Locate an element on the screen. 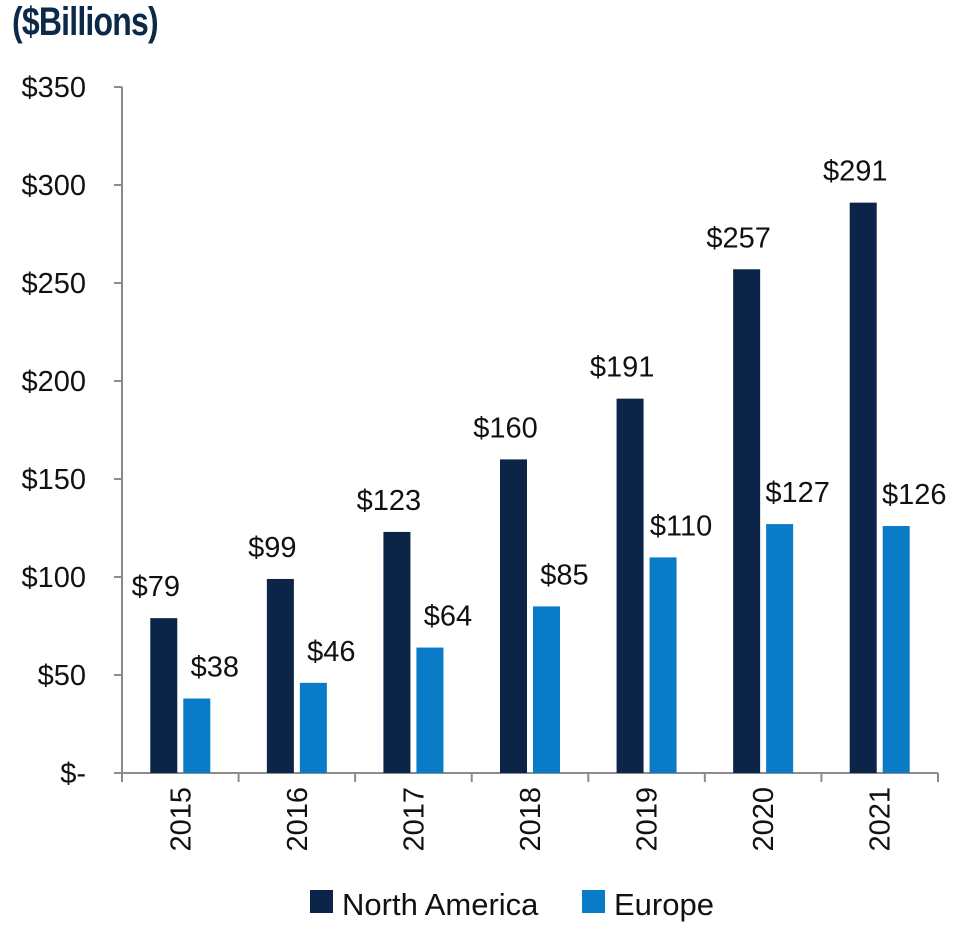 The width and height of the screenshot is (978, 937). y-tick-label: $200 is located at coordinates (53, 382).